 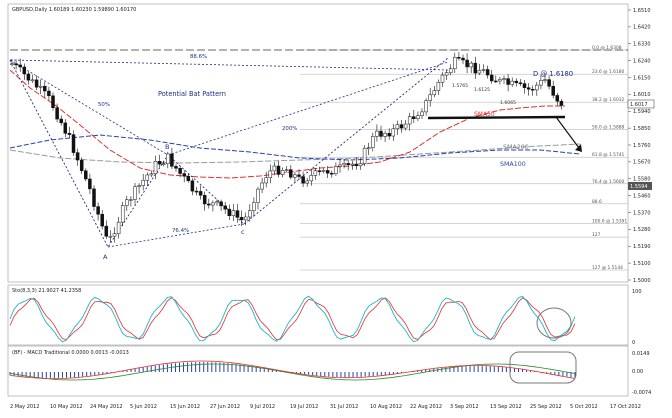 What do you see at coordinates (295, 147) in the screenshot?
I see `sma100-line` at bounding box center [295, 147].